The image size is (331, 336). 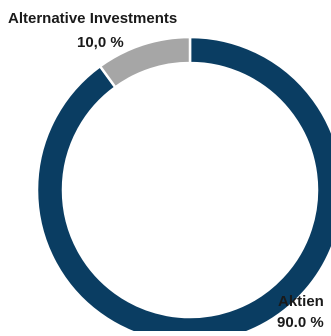 I want to click on slice-value-alternative-investments: 10,0 %, so click(x=100, y=42).